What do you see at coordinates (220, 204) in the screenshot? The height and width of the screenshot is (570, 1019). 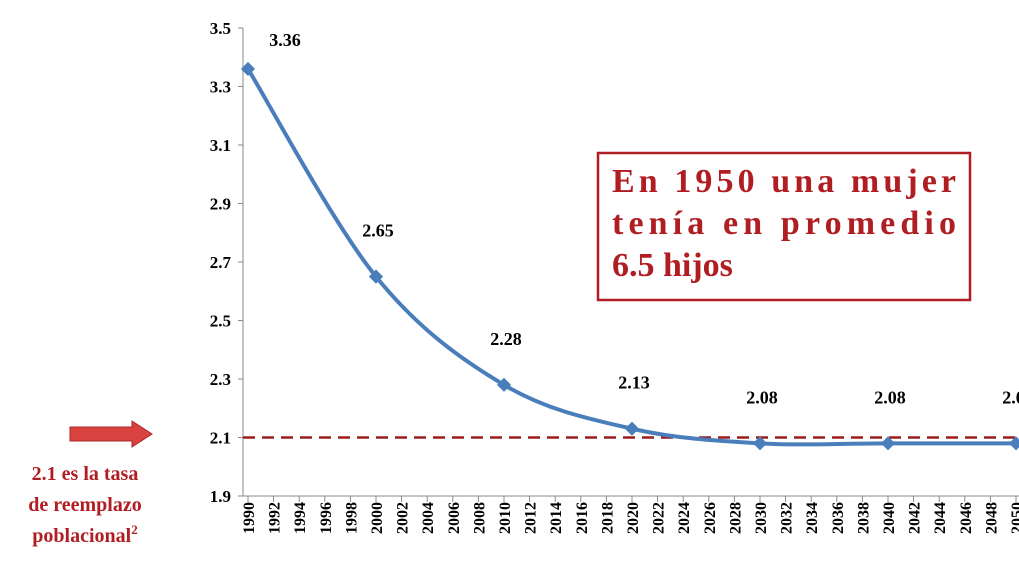 I see `y-tick-label: 2.9` at bounding box center [220, 204].